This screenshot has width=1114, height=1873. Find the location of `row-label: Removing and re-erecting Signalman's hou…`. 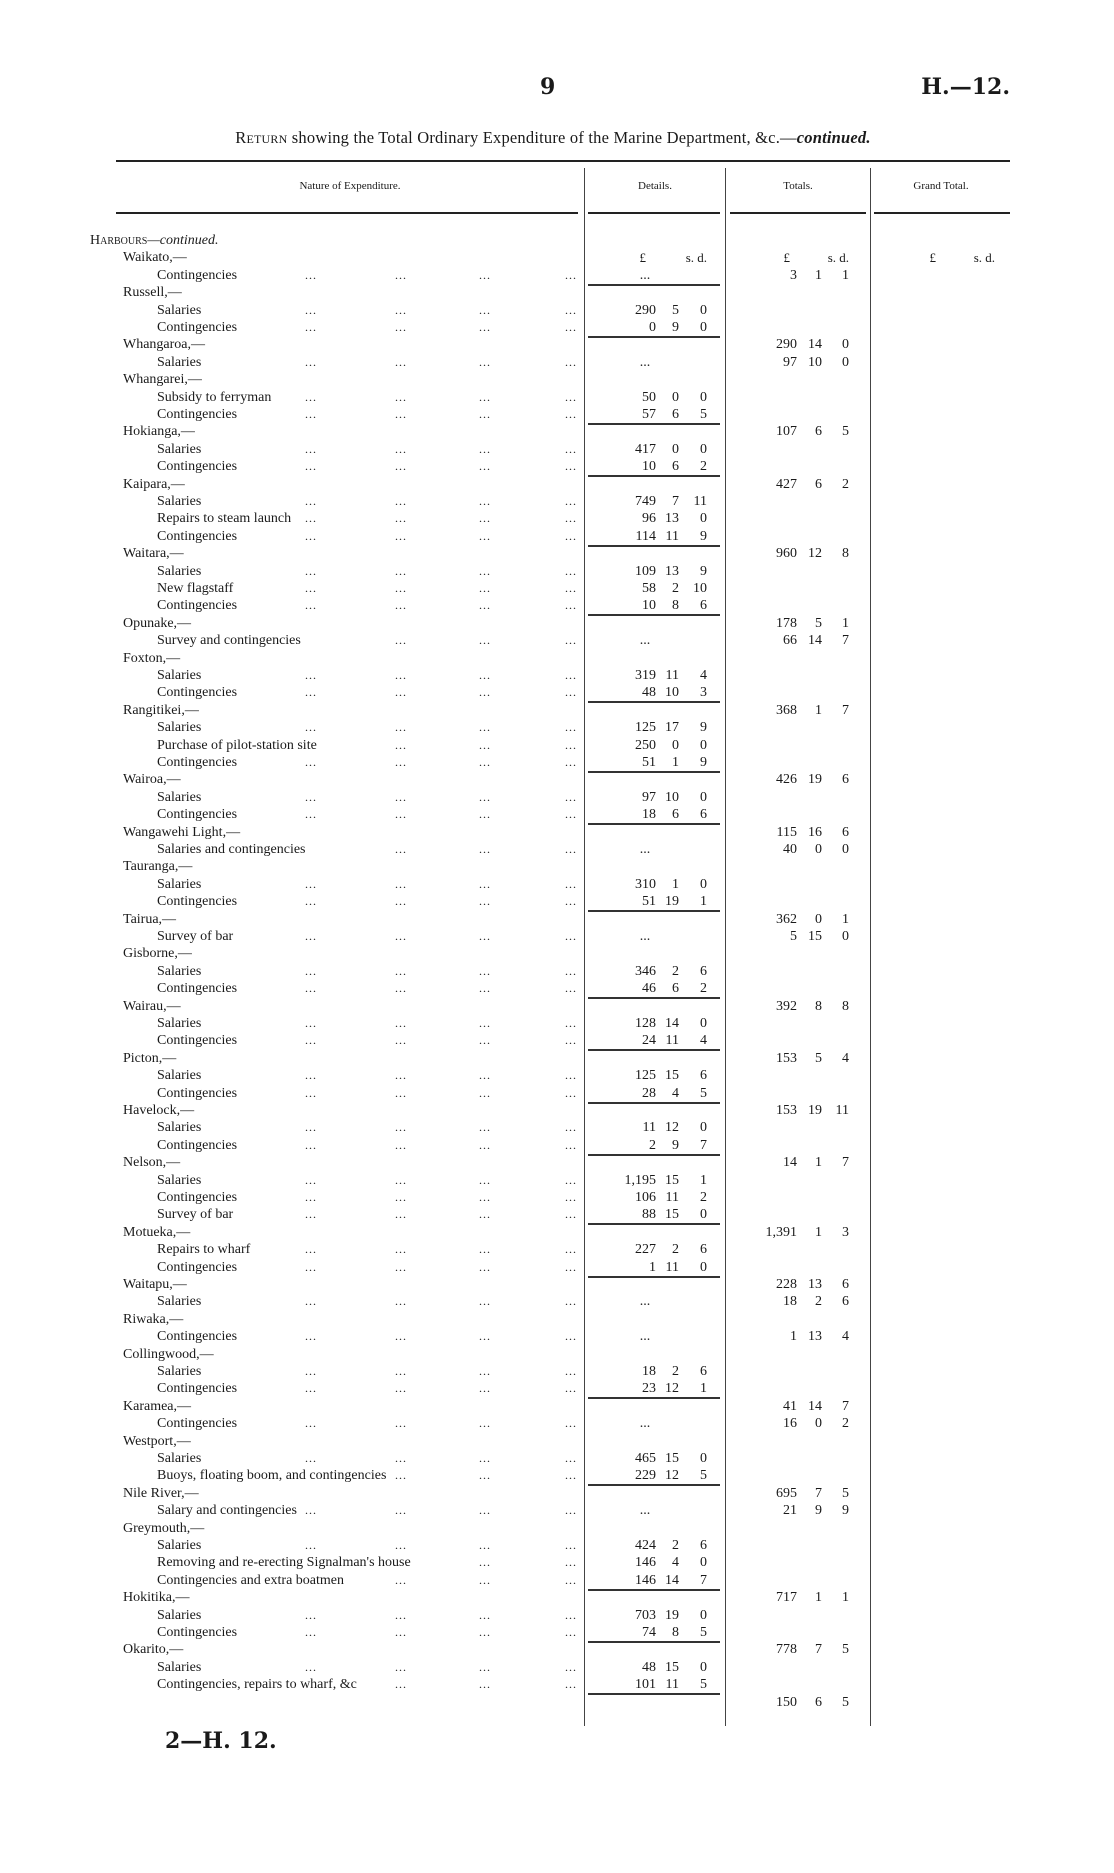

row-label: Removing and re-erecting Signalman's hou… is located at coordinates (284, 1563).